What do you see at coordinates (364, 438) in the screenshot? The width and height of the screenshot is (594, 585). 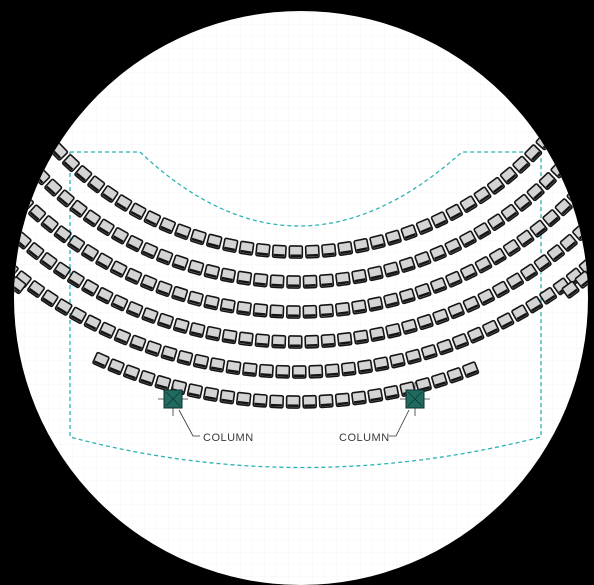 I see `column-right-label: COLUMN` at bounding box center [364, 438].